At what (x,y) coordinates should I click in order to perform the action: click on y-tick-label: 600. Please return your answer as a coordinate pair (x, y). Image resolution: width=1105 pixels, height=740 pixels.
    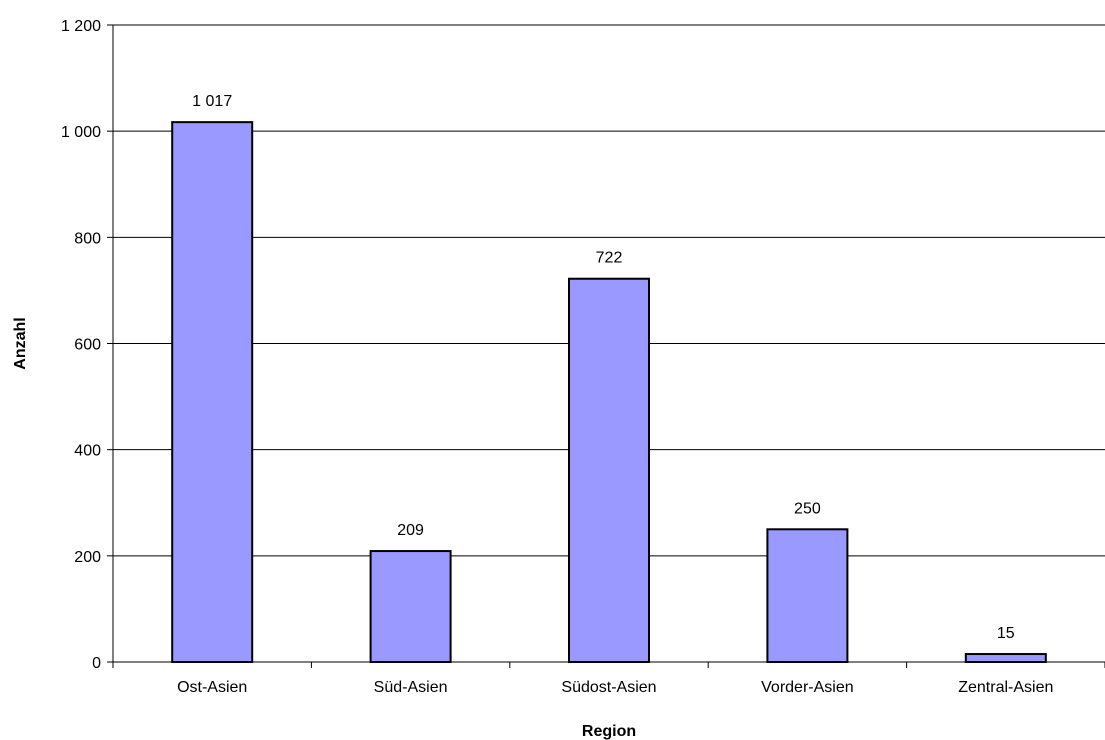
    Looking at the image, I should click on (87, 345).